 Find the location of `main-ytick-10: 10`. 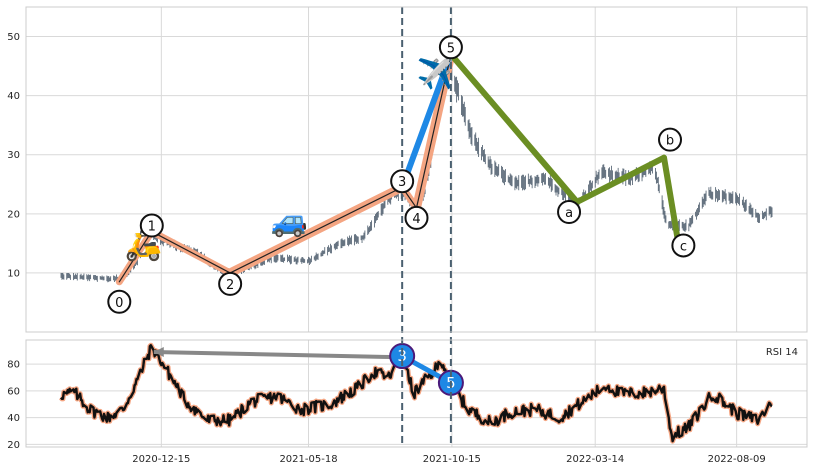

main-ytick-10: 10 is located at coordinates (13, 273).